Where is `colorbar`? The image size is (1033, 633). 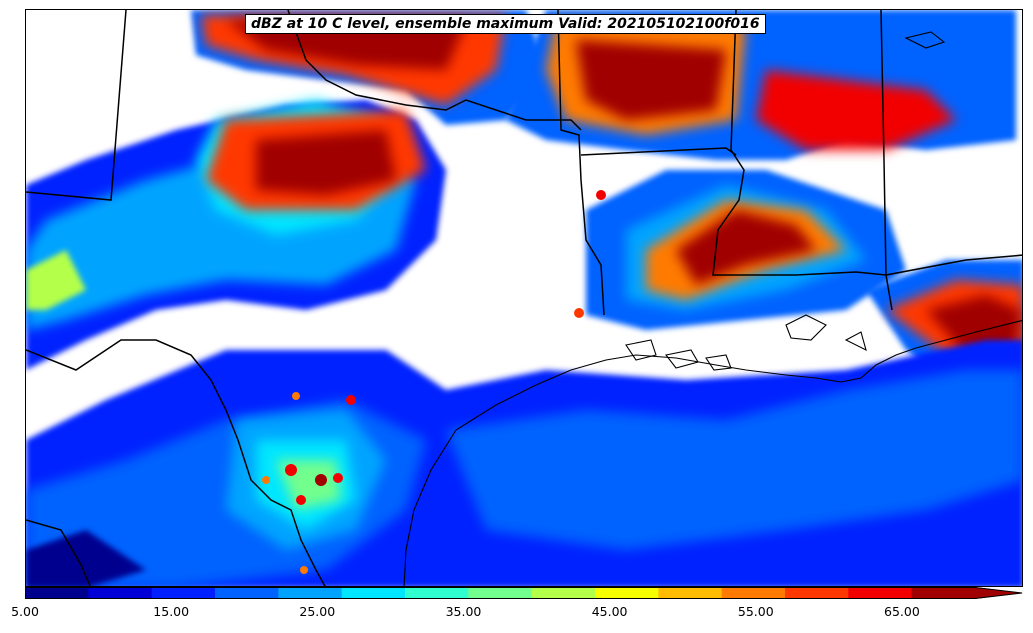
colorbar is located at coordinates (524, 593).